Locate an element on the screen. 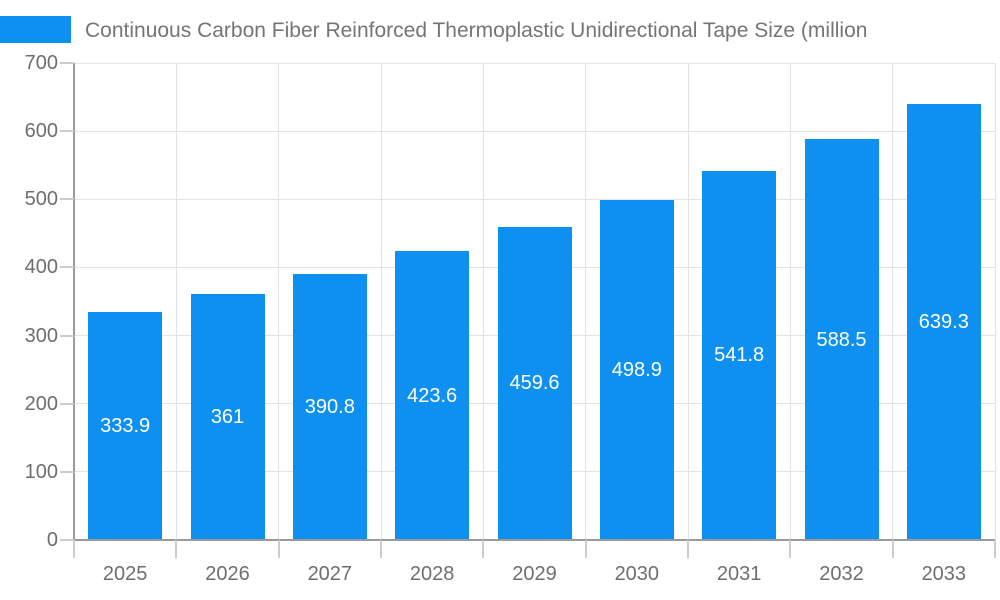 Image resolution: width=1000 pixels, height=600 pixels. bar: 588.5 is located at coordinates (841, 339).